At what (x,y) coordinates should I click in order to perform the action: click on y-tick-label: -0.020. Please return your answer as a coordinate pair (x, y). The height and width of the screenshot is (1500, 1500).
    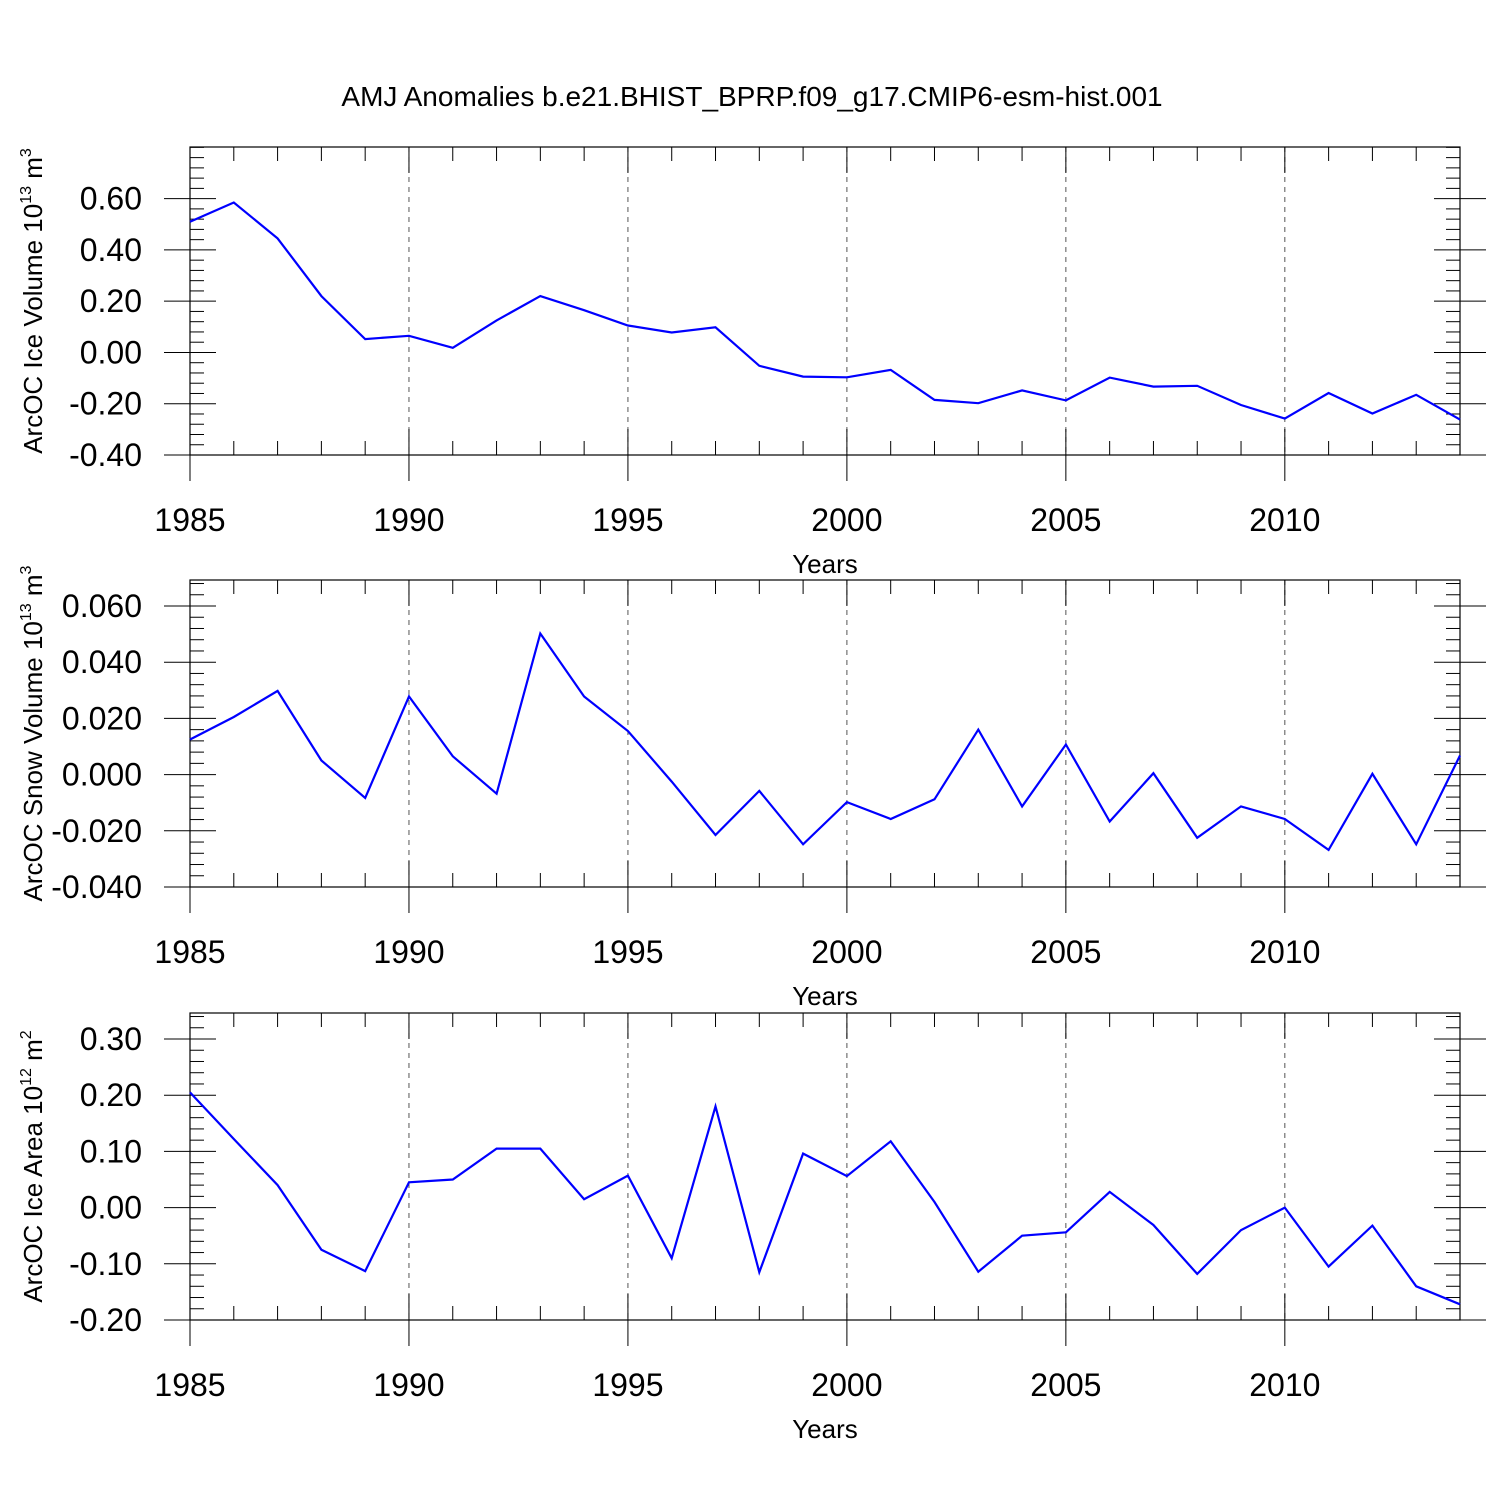
    Looking at the image, I should click on (96, 831).